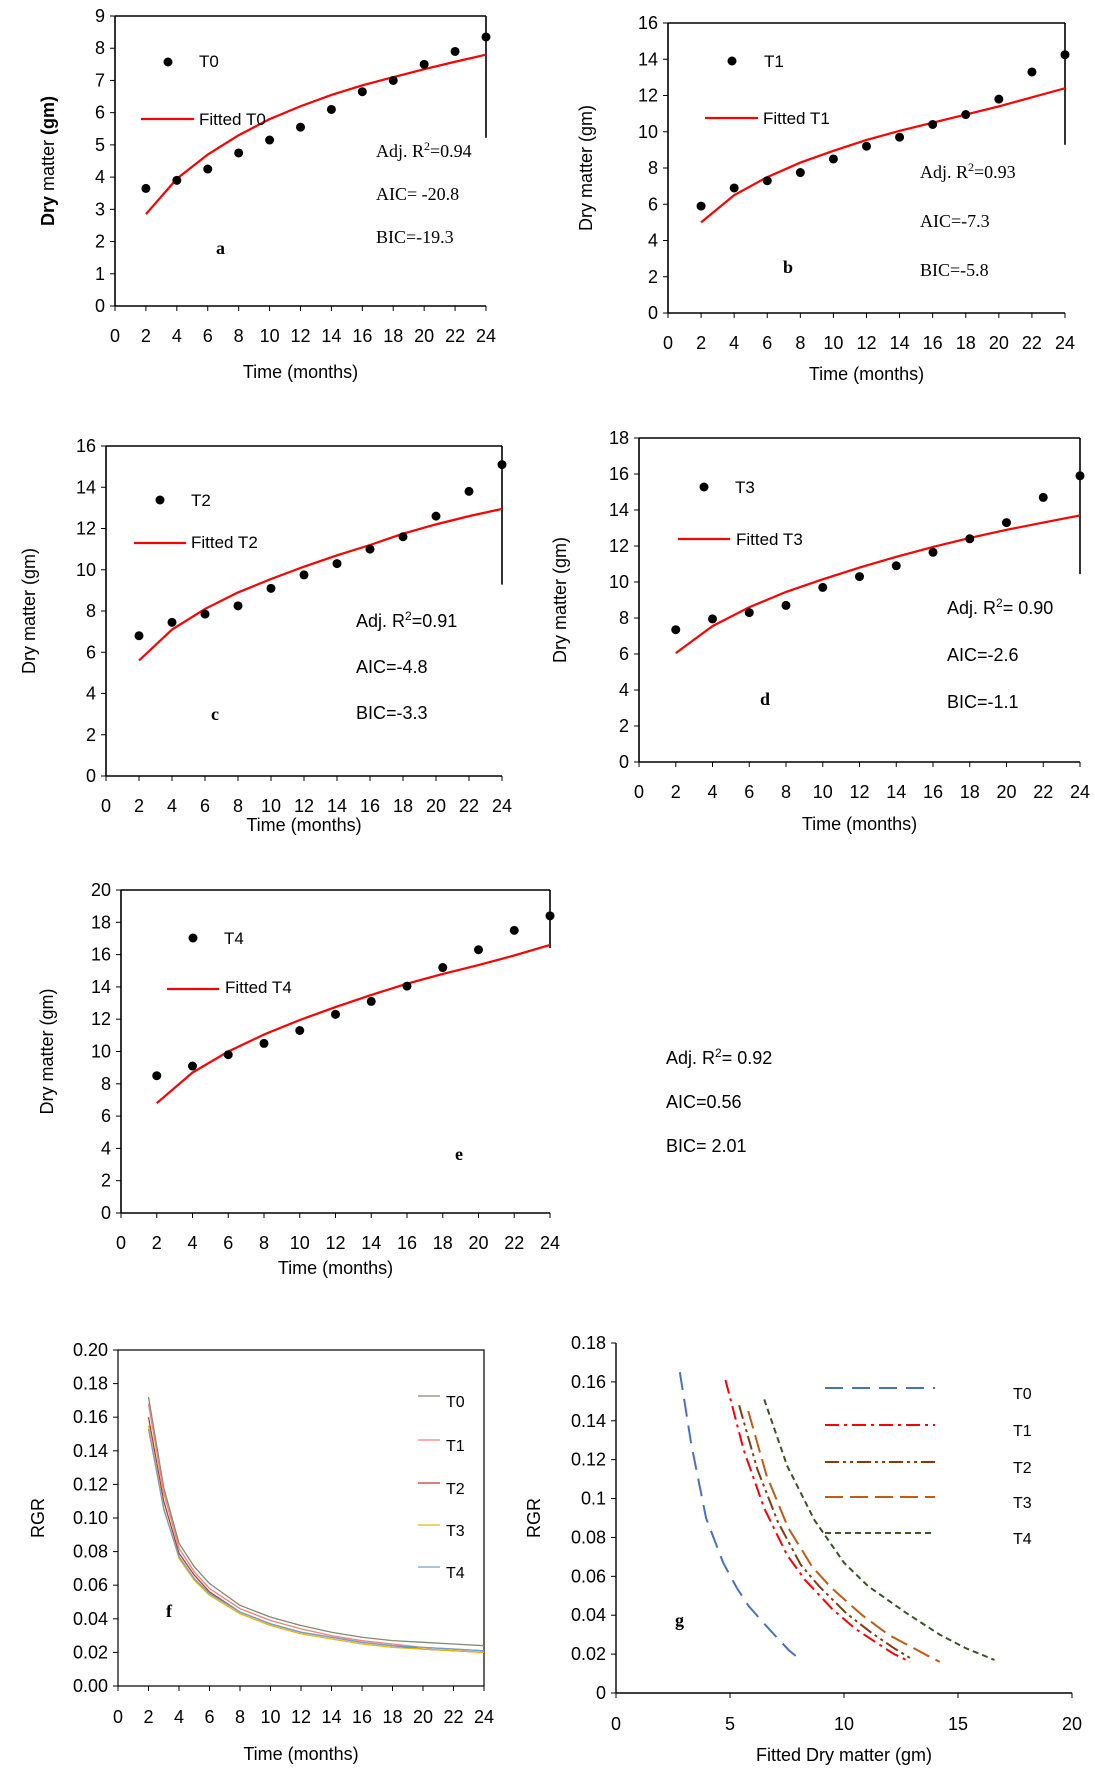 The height and width of the screenshot is (1771, 1095). What do you see at coordinates (999, 603) in the screenshot?
I see `stat-text: 2` at bounding box center [999, 603].